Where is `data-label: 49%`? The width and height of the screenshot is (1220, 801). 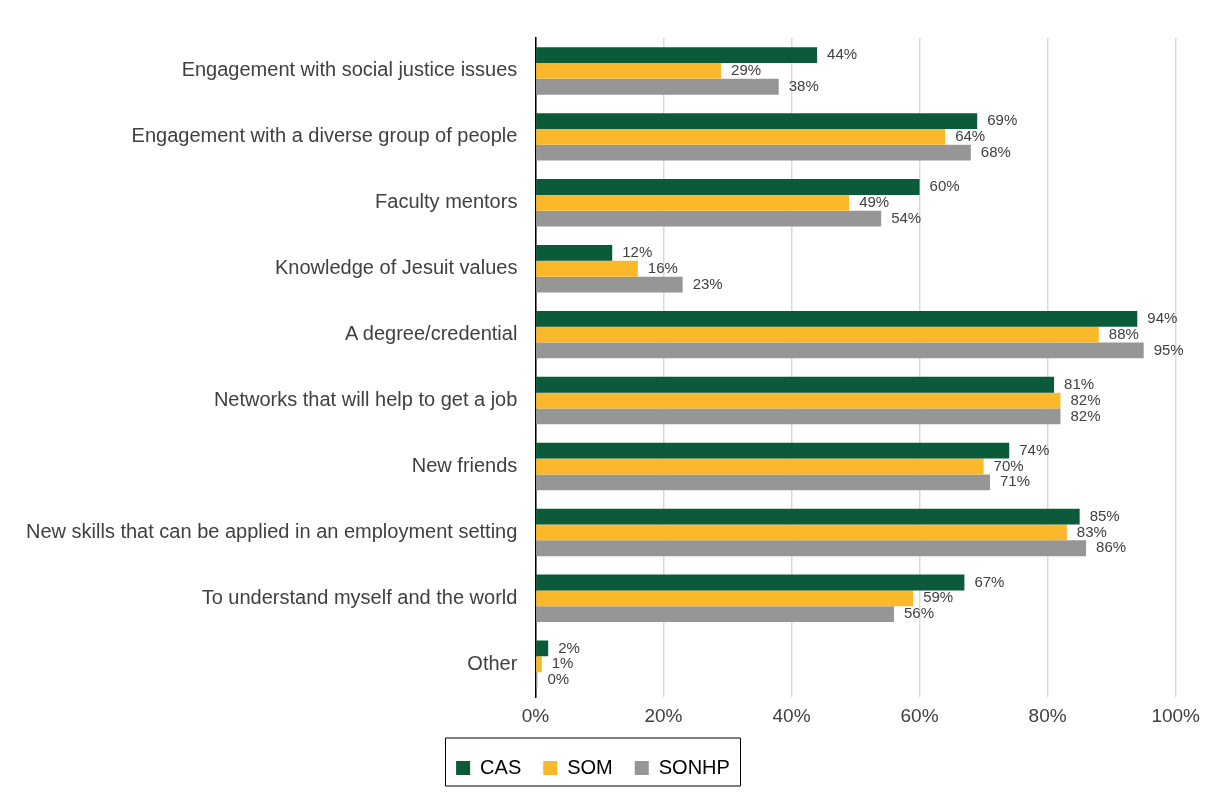 data-label: 49% is located at coordinates (874, 201).